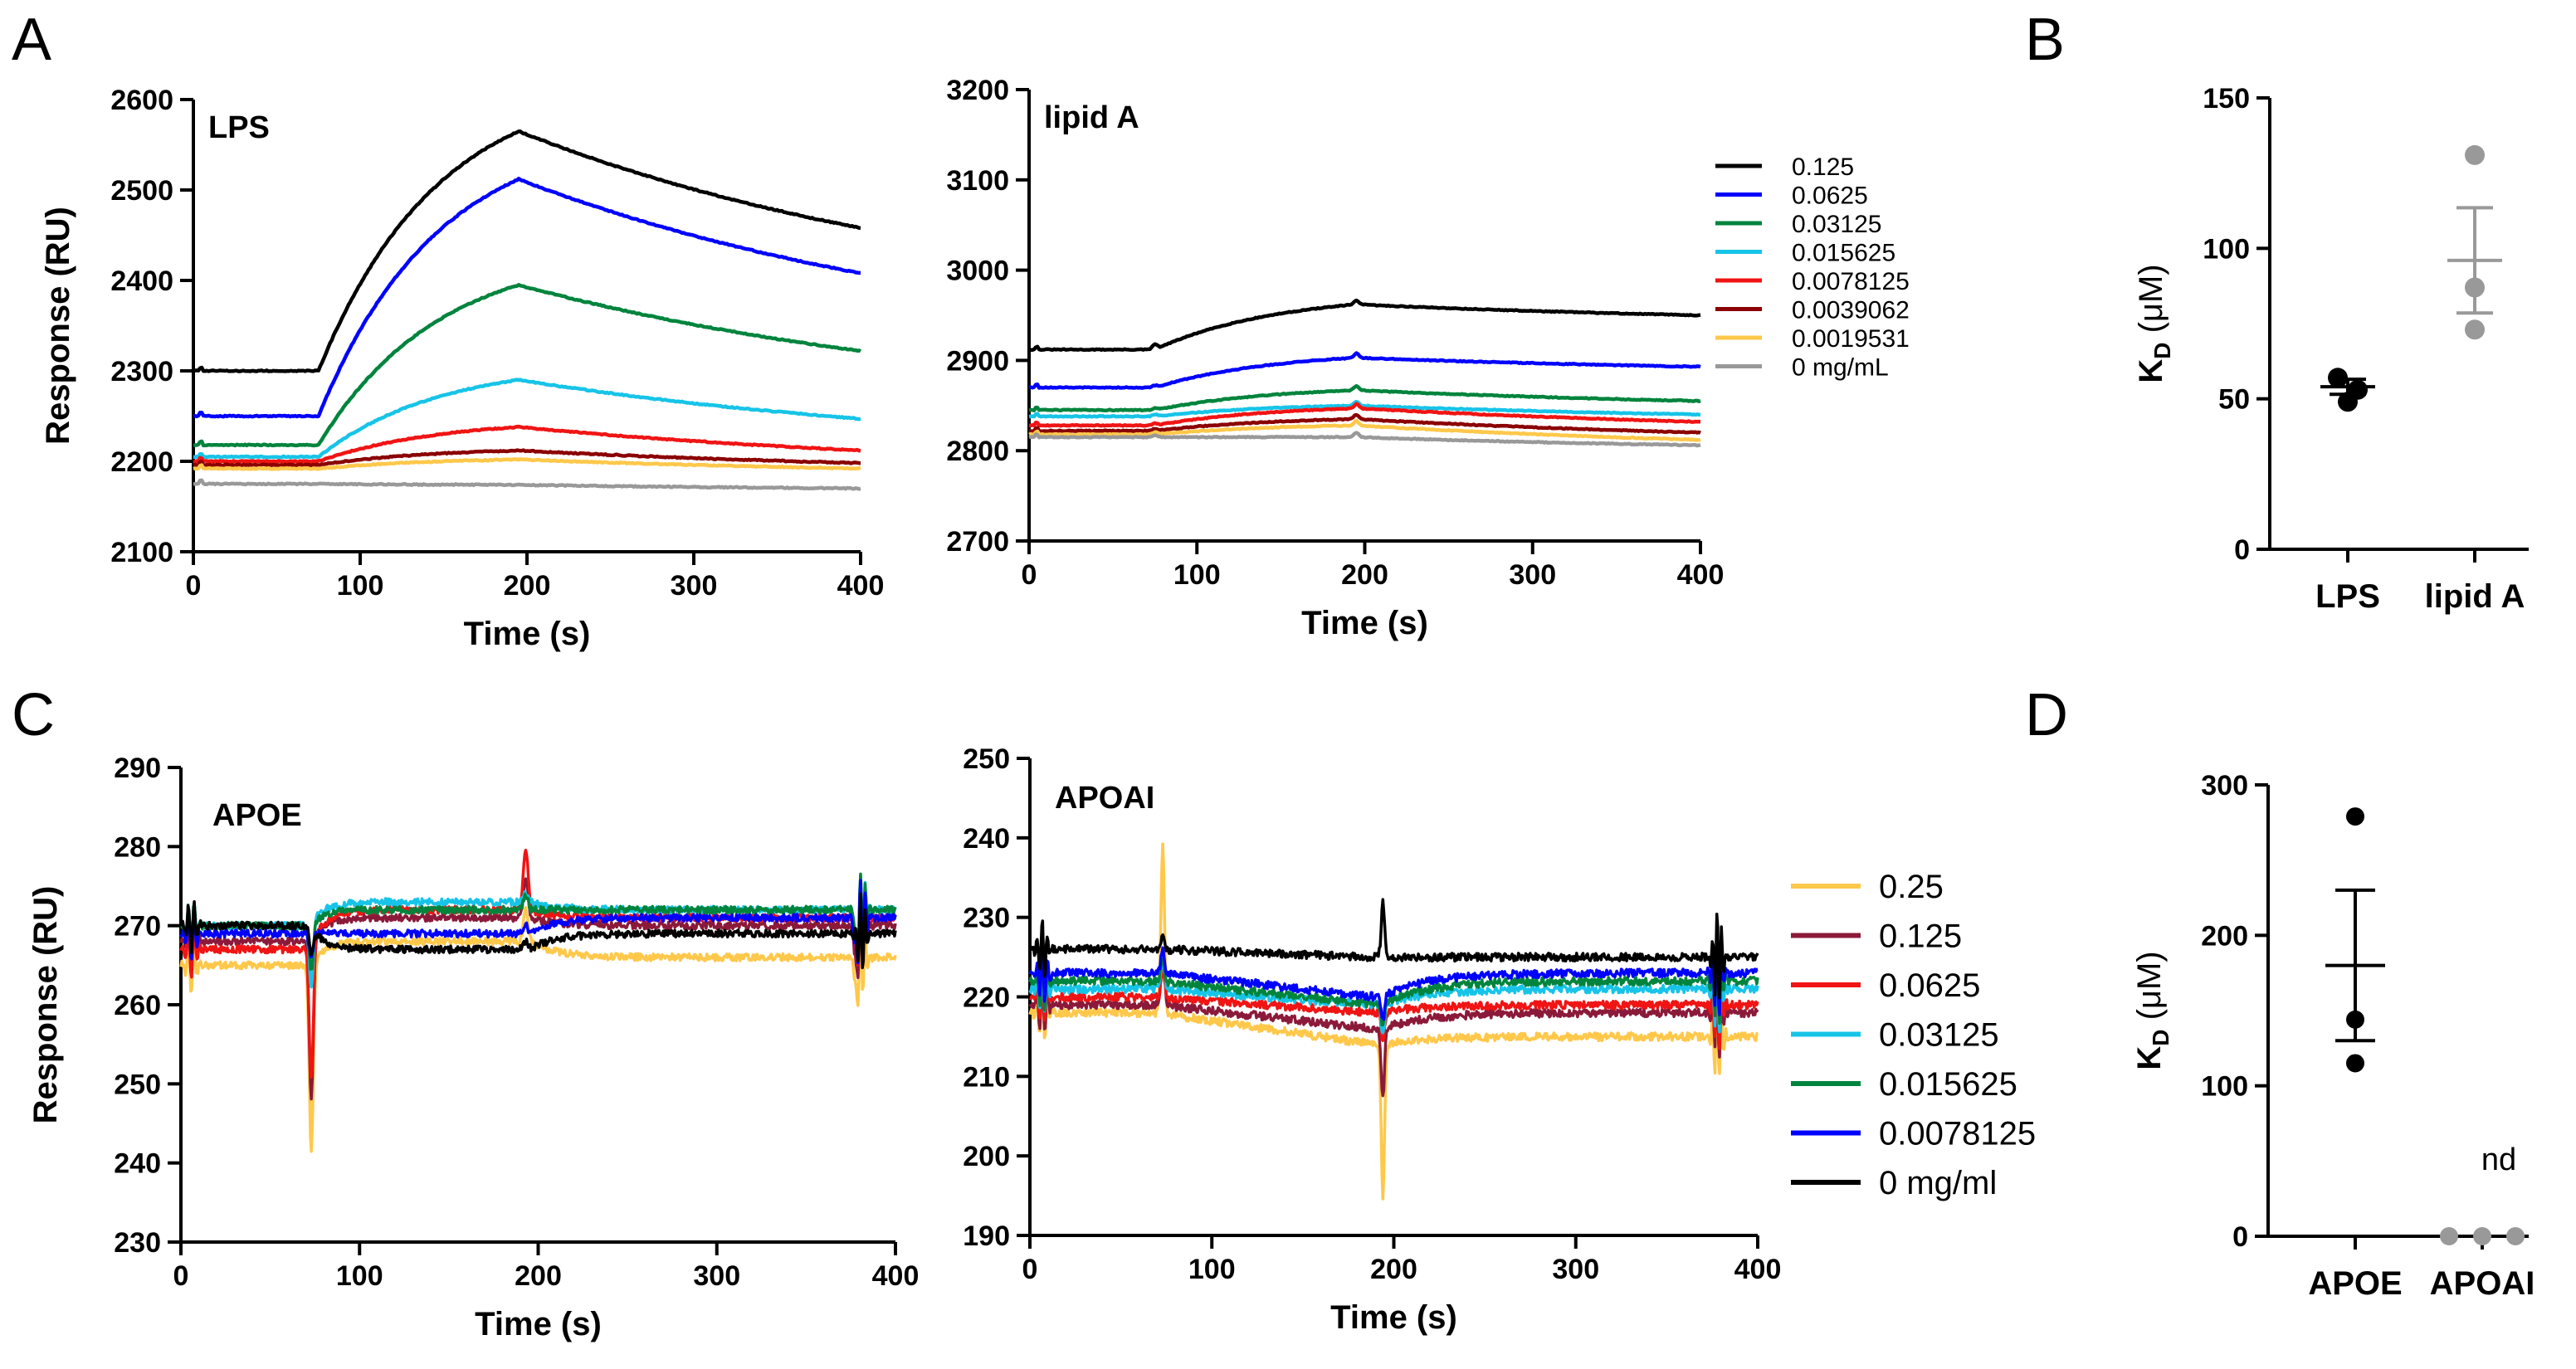  What do you see at coordinates (978, 542) in the screenshot?
I see `y-tick-label: 2700` at bounding box center [978, 542].